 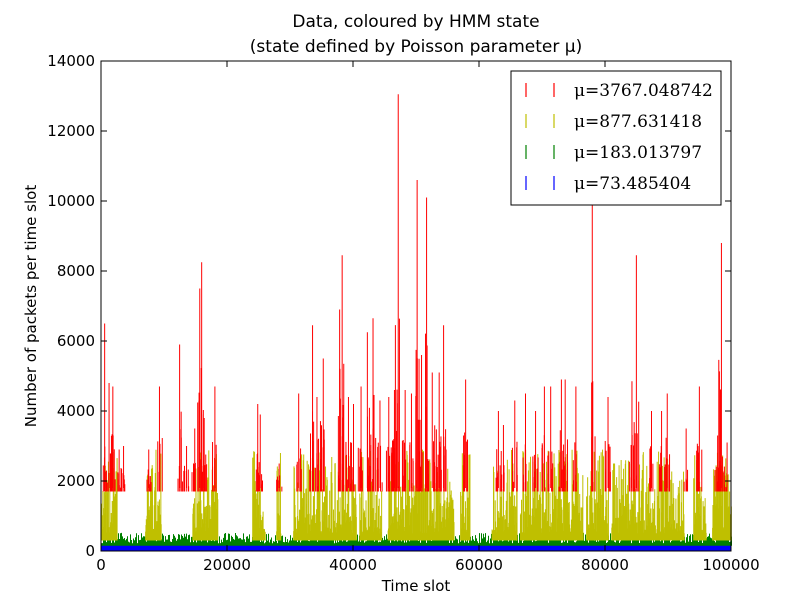 What do you see at coordinates (638, 153) in the screenshot?
I see `legend-label: μ=183.013797` at bounding box center [638, 153].